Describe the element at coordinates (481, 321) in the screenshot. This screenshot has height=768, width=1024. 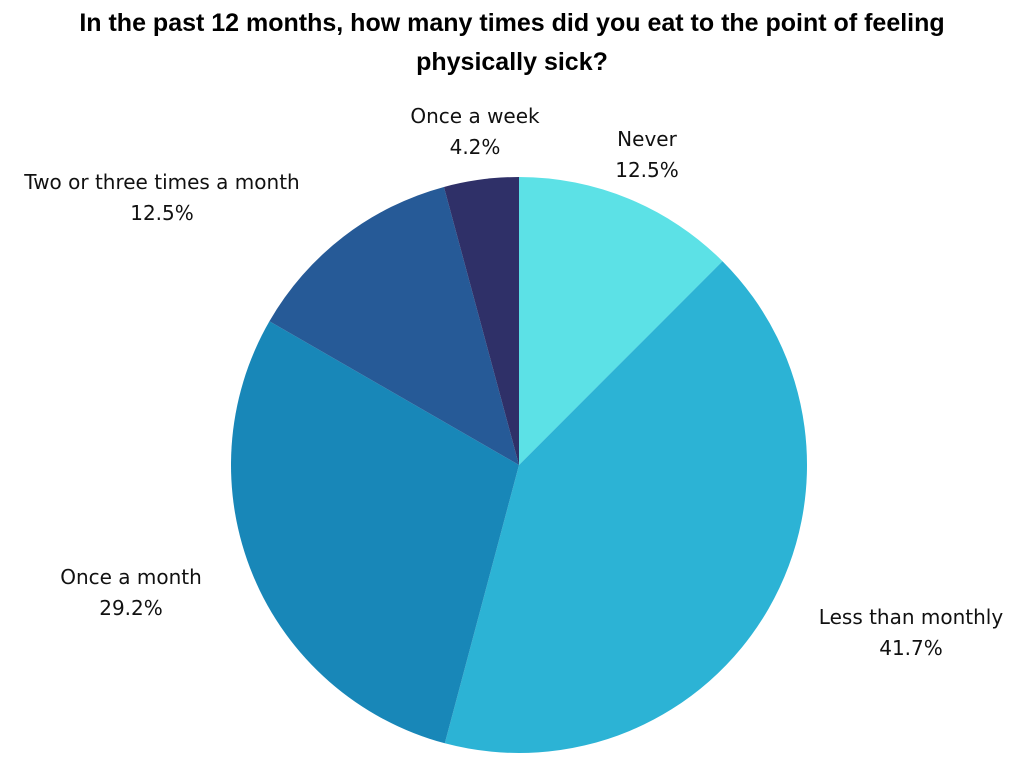
I see `pie-slice-once-a-week` at that location.